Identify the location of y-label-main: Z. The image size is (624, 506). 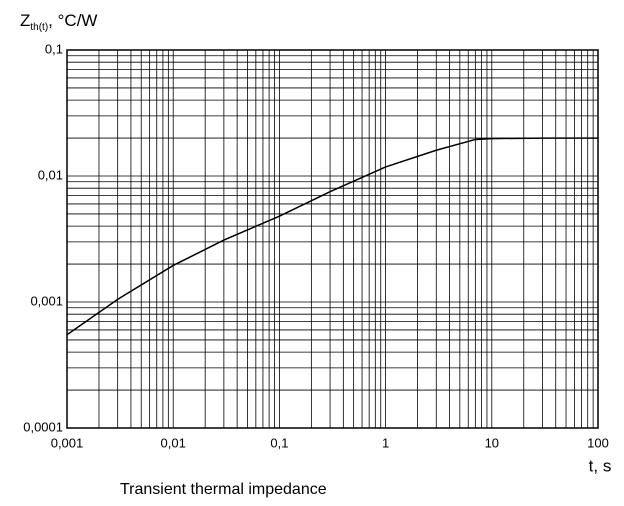
(25, 20).